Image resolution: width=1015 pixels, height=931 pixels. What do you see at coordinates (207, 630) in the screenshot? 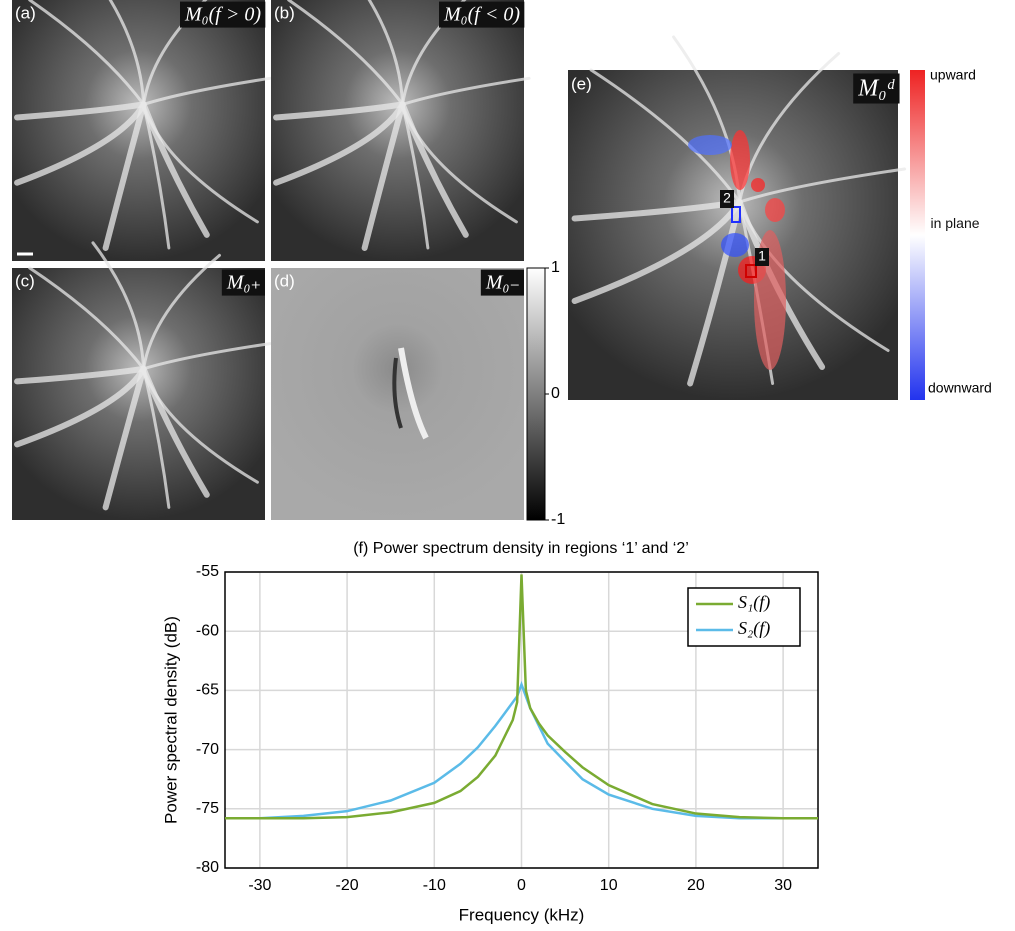
I see `y-tick-label: -60` at bounding box center [207, 630].